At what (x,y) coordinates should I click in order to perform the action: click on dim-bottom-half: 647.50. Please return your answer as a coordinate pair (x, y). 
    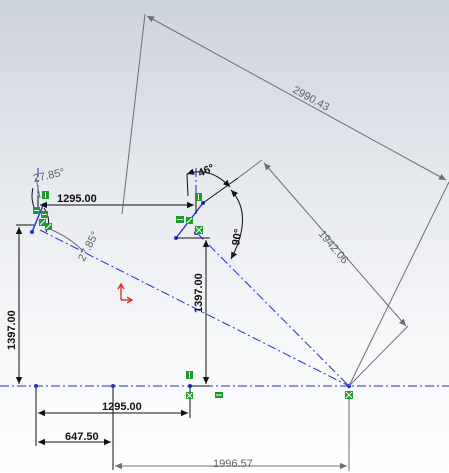
    Looking at the image, I should click on (82, 437).